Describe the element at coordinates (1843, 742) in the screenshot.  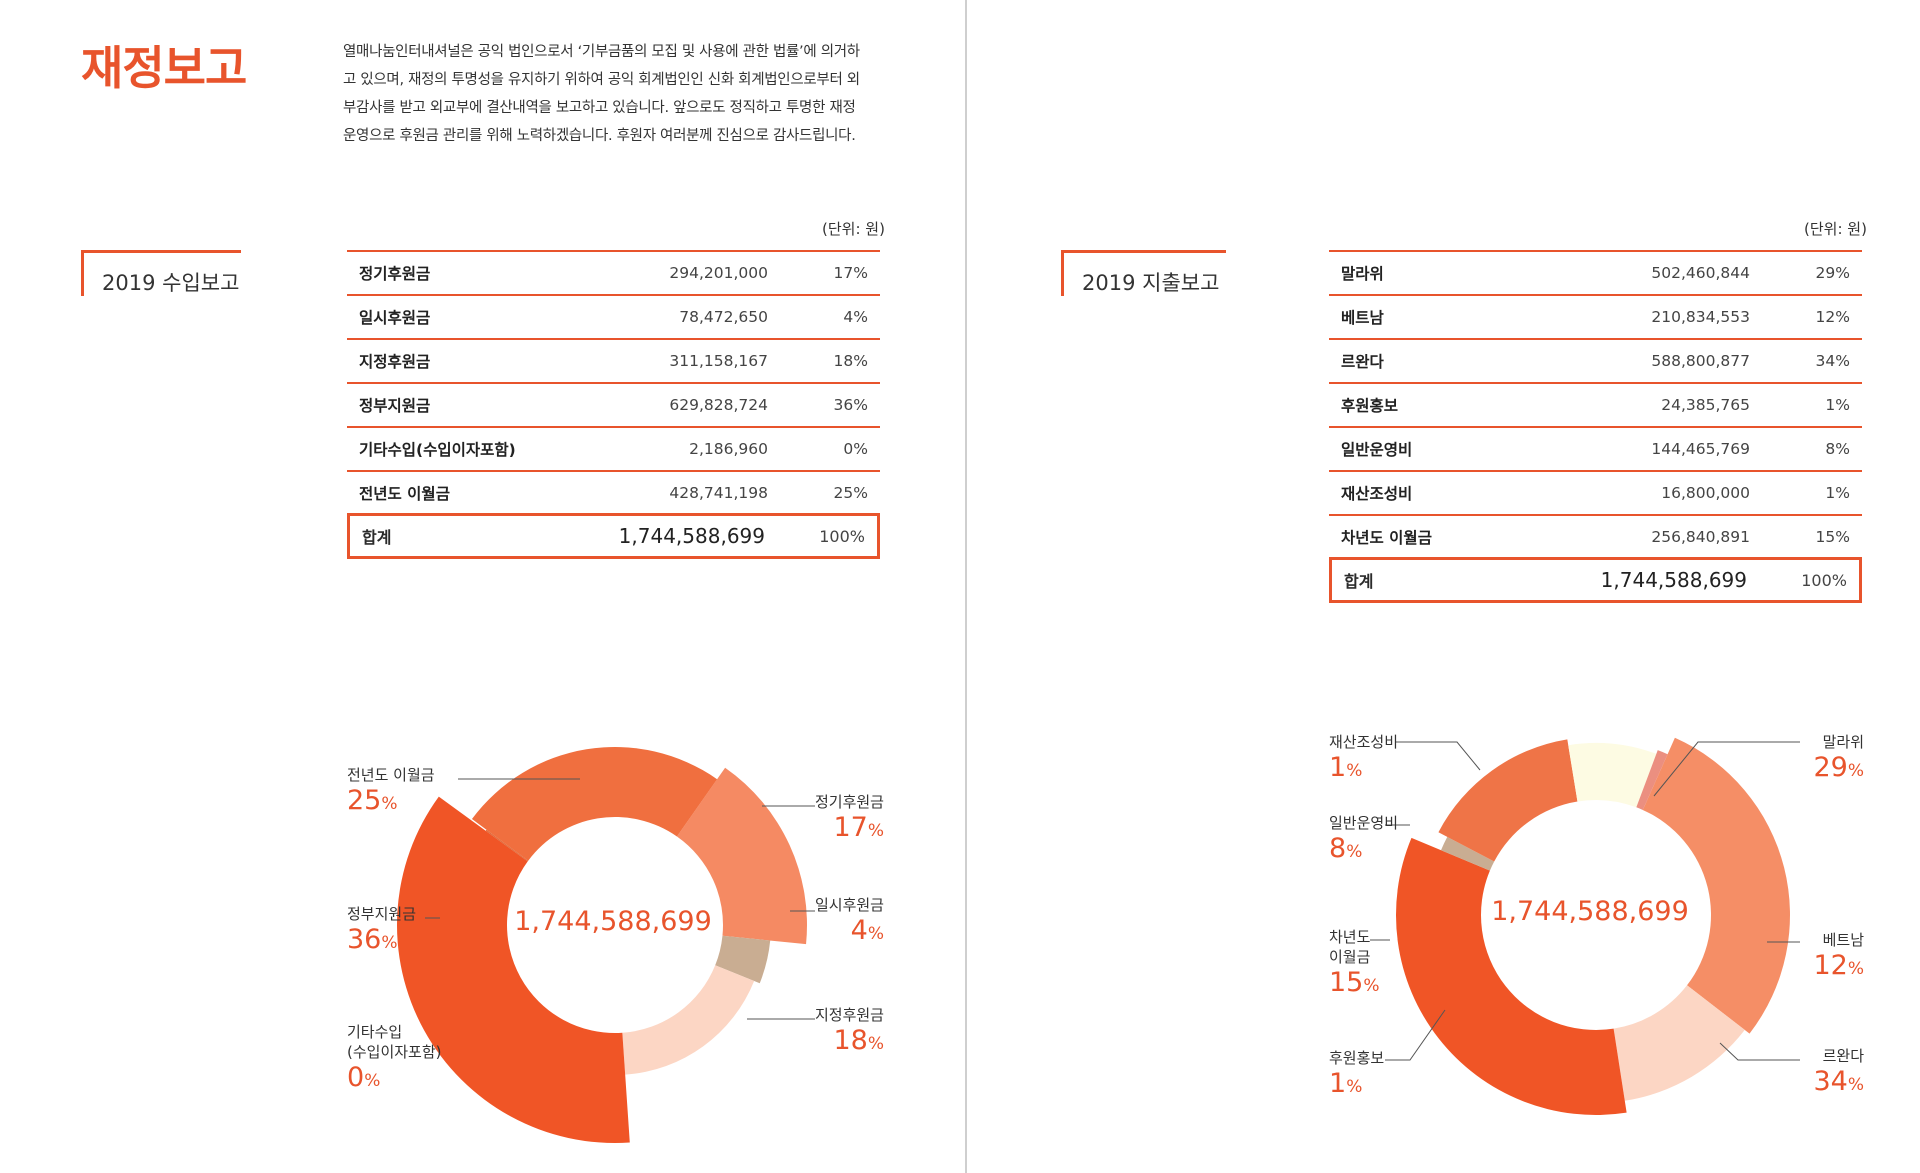
I see `callout-label: 말라위` at that location.